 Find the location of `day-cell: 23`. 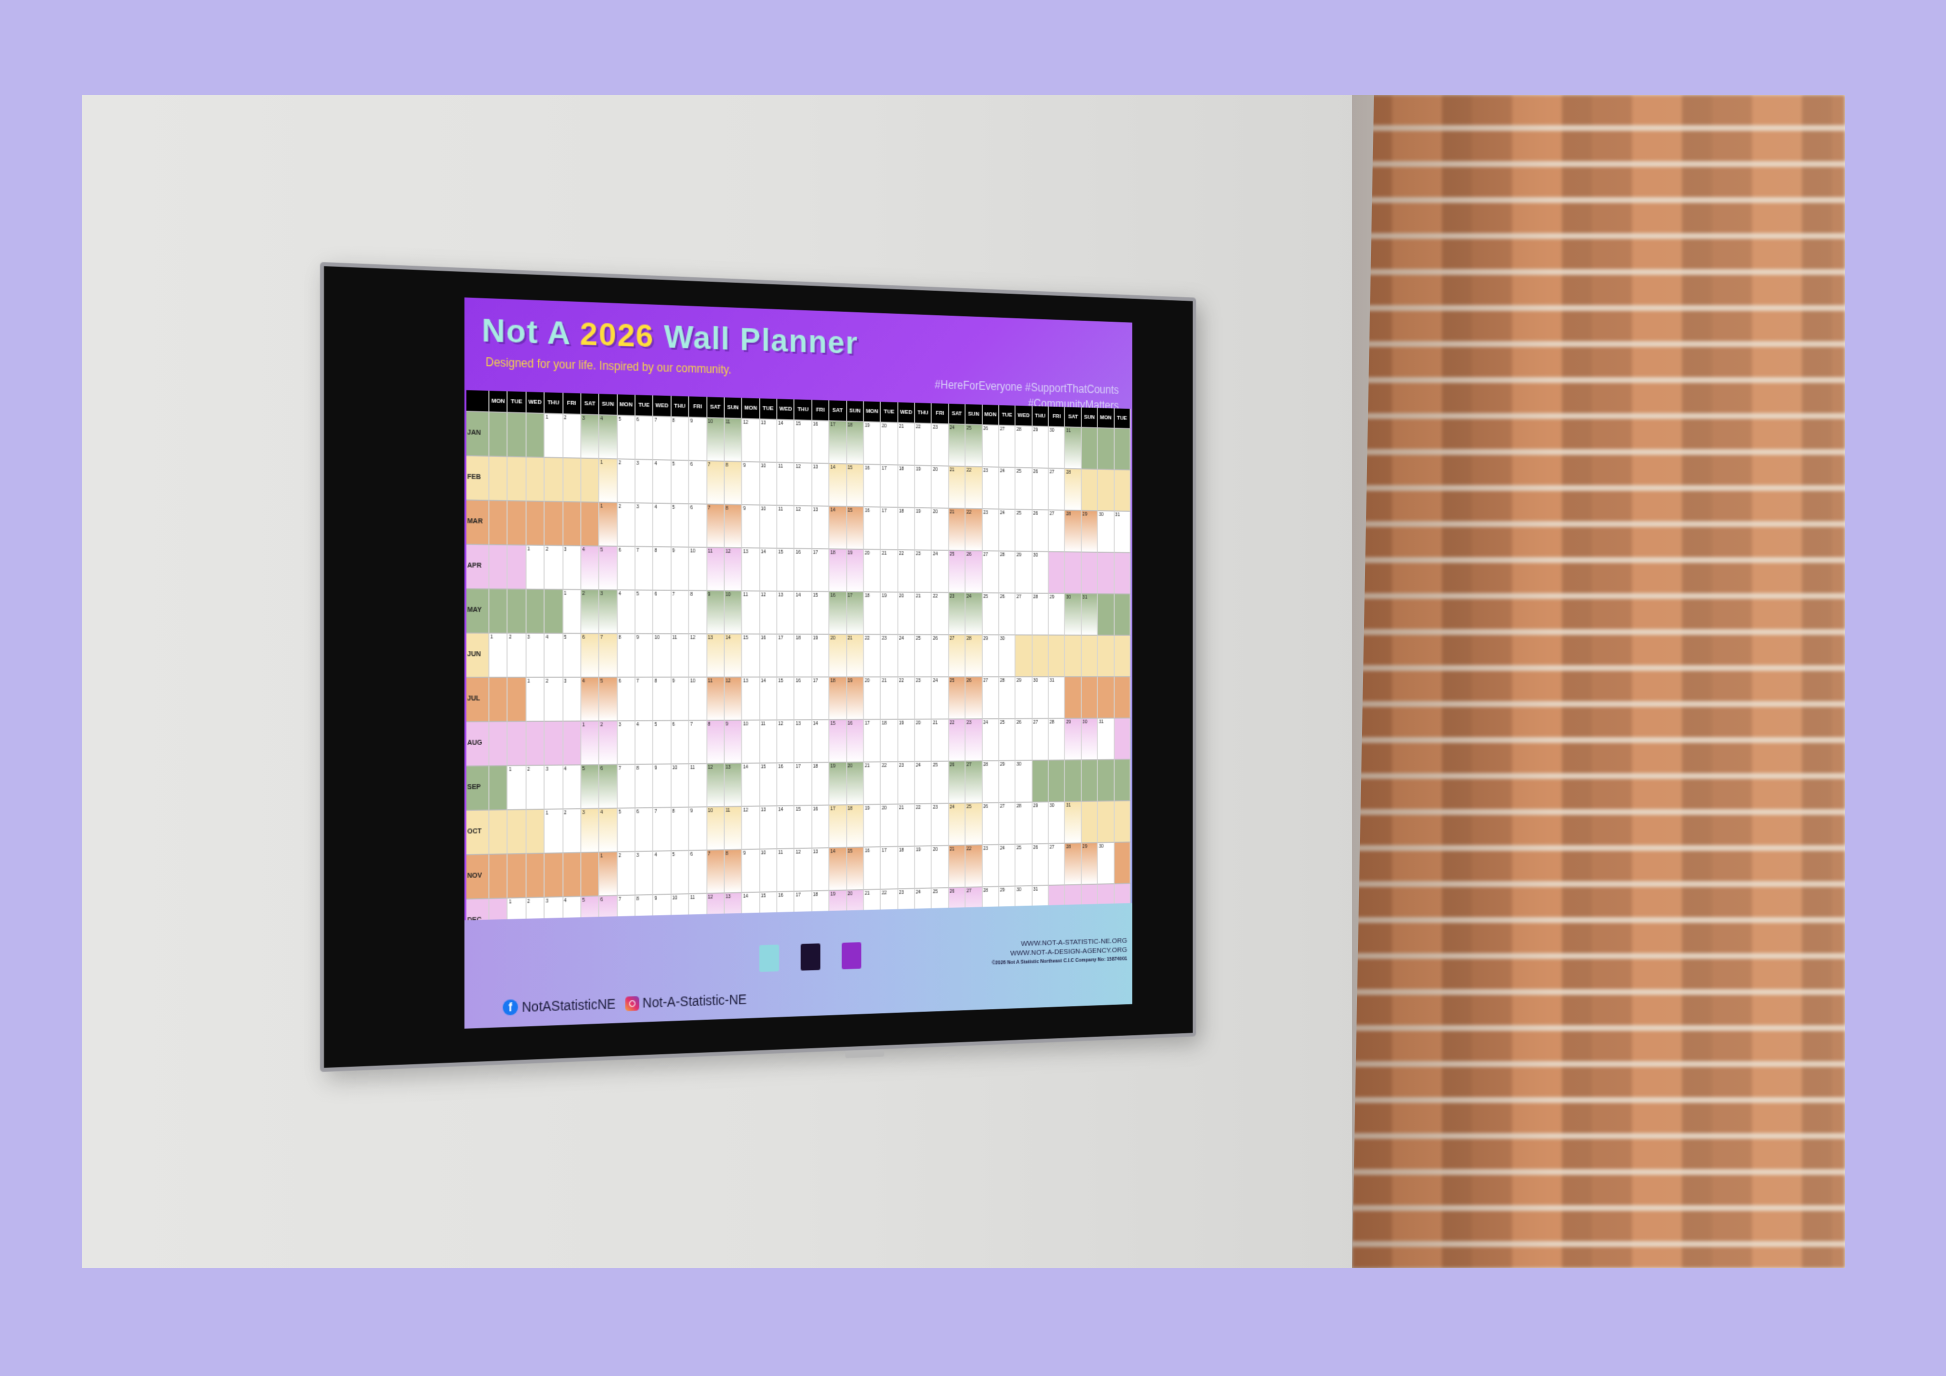

day-cell: 23 is located at coordinates (990, 530).